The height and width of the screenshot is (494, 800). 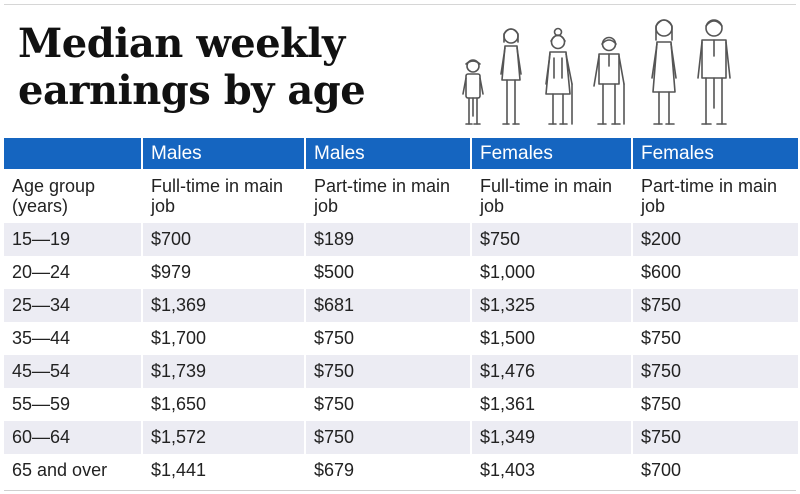 I want to click on table-row: 45—54 $1,739 $750 $1,476 $750, so click(x=401, y=371).